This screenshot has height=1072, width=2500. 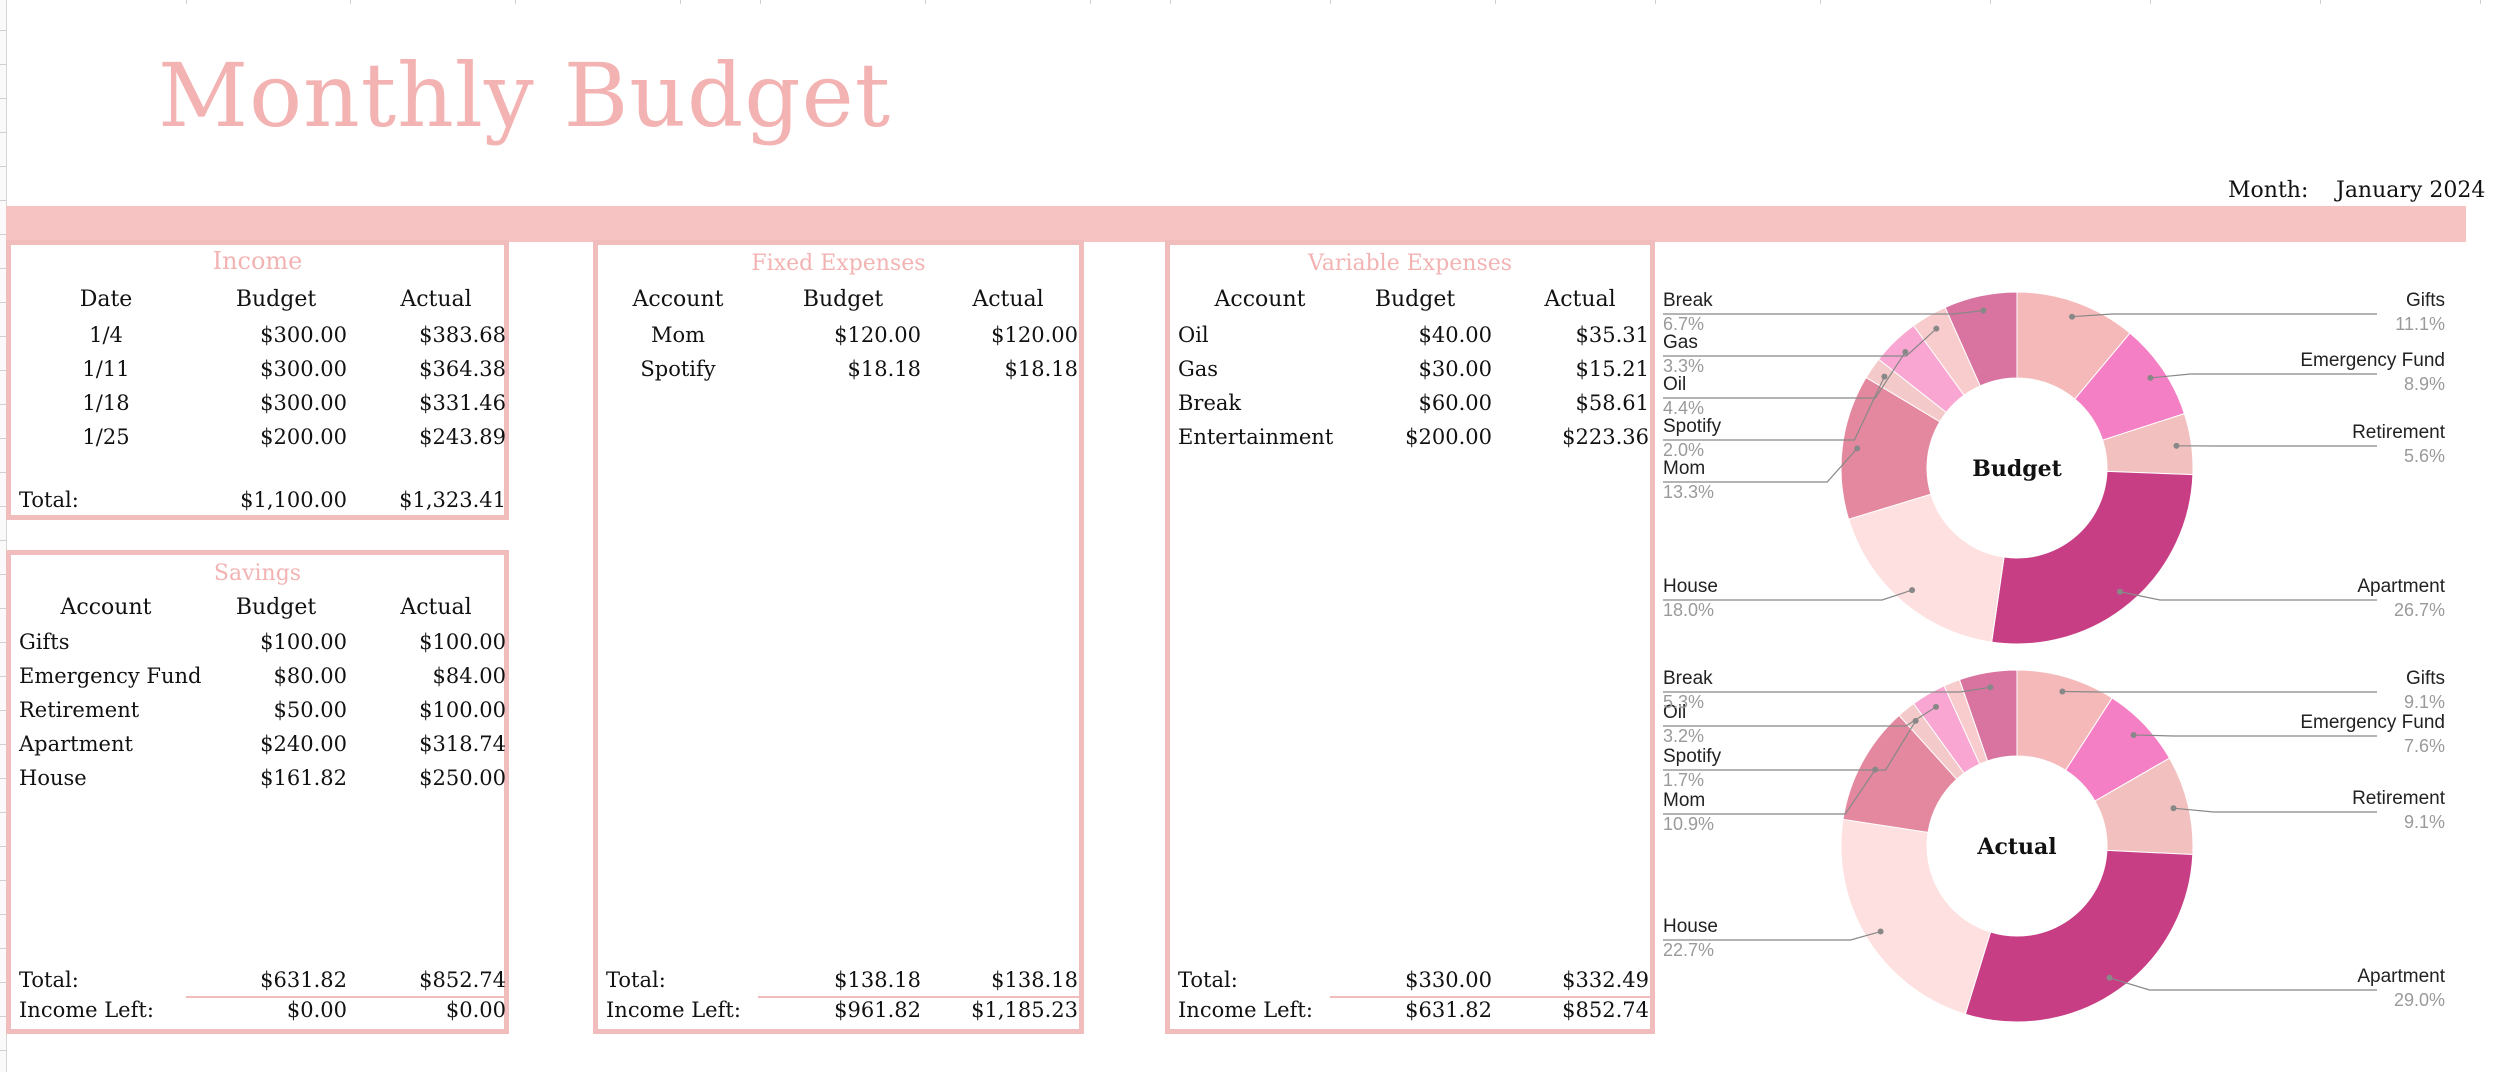 What do you see at coordinates (1455, 335) in the screenshot?
I see `variable-row-budget: $40.00` at bounding box center [1455, 335].